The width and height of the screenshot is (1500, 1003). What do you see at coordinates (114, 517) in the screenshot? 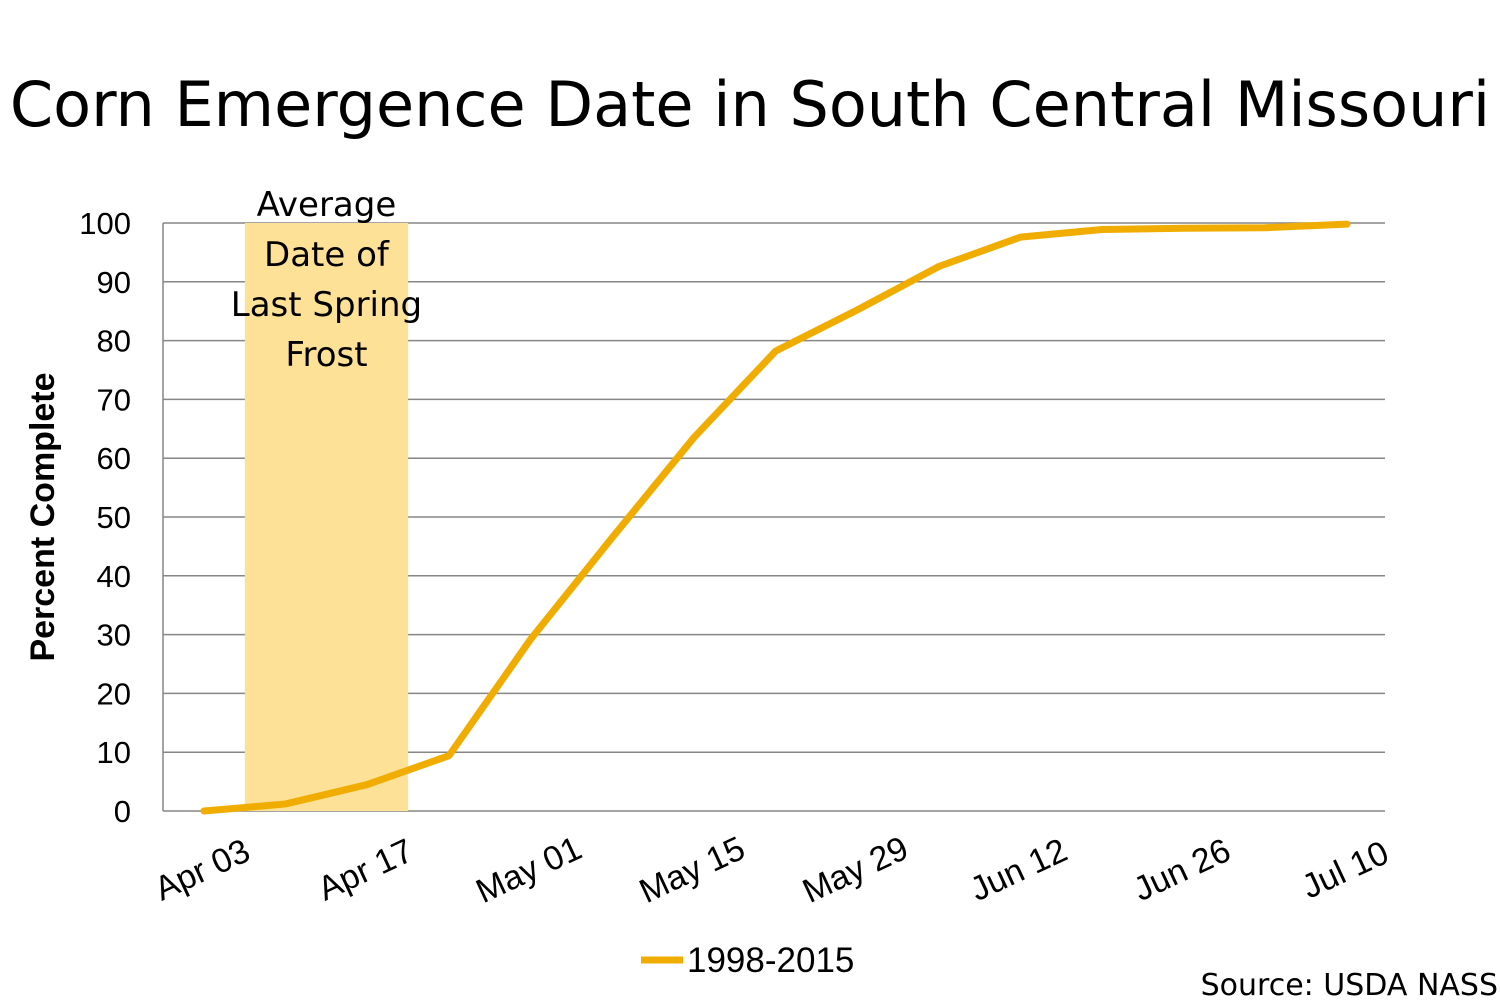
I see `y-tick-label: 50` at bounding box center [114, 517].